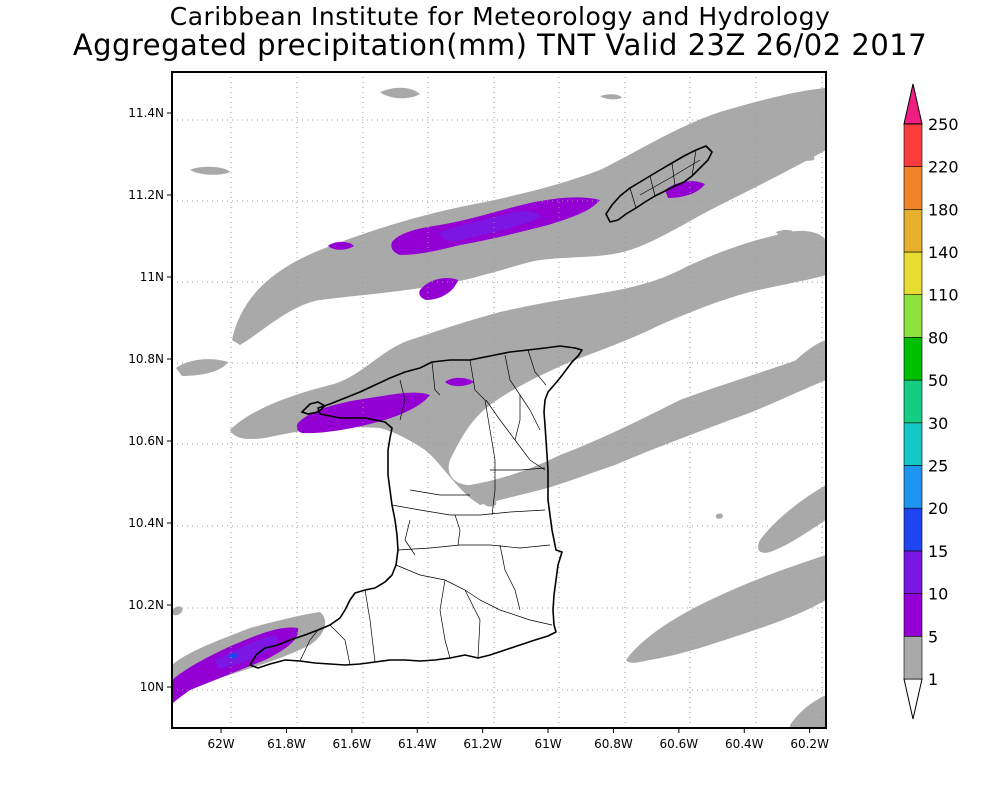  What do you see at coordinates (943, 252) in the screenshot?
I see `colorbar-label: 140` at bounding box center [943, 252].